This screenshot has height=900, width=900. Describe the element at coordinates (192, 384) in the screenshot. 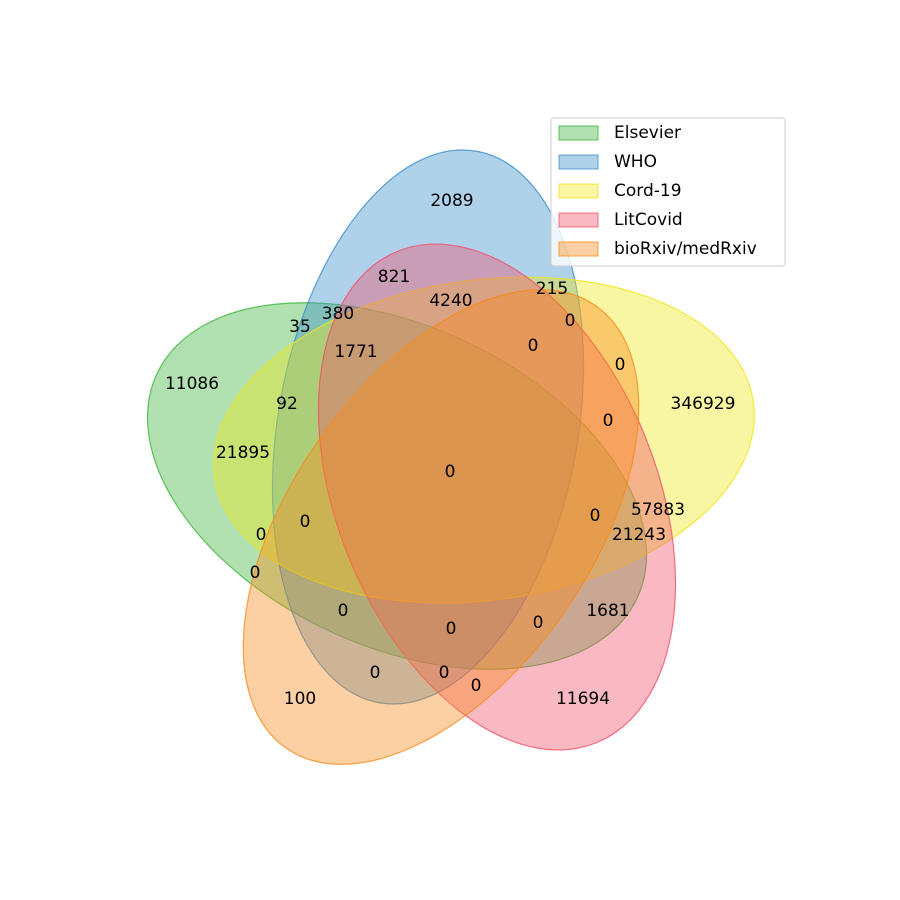

I see `region-count: 11086` at that location.